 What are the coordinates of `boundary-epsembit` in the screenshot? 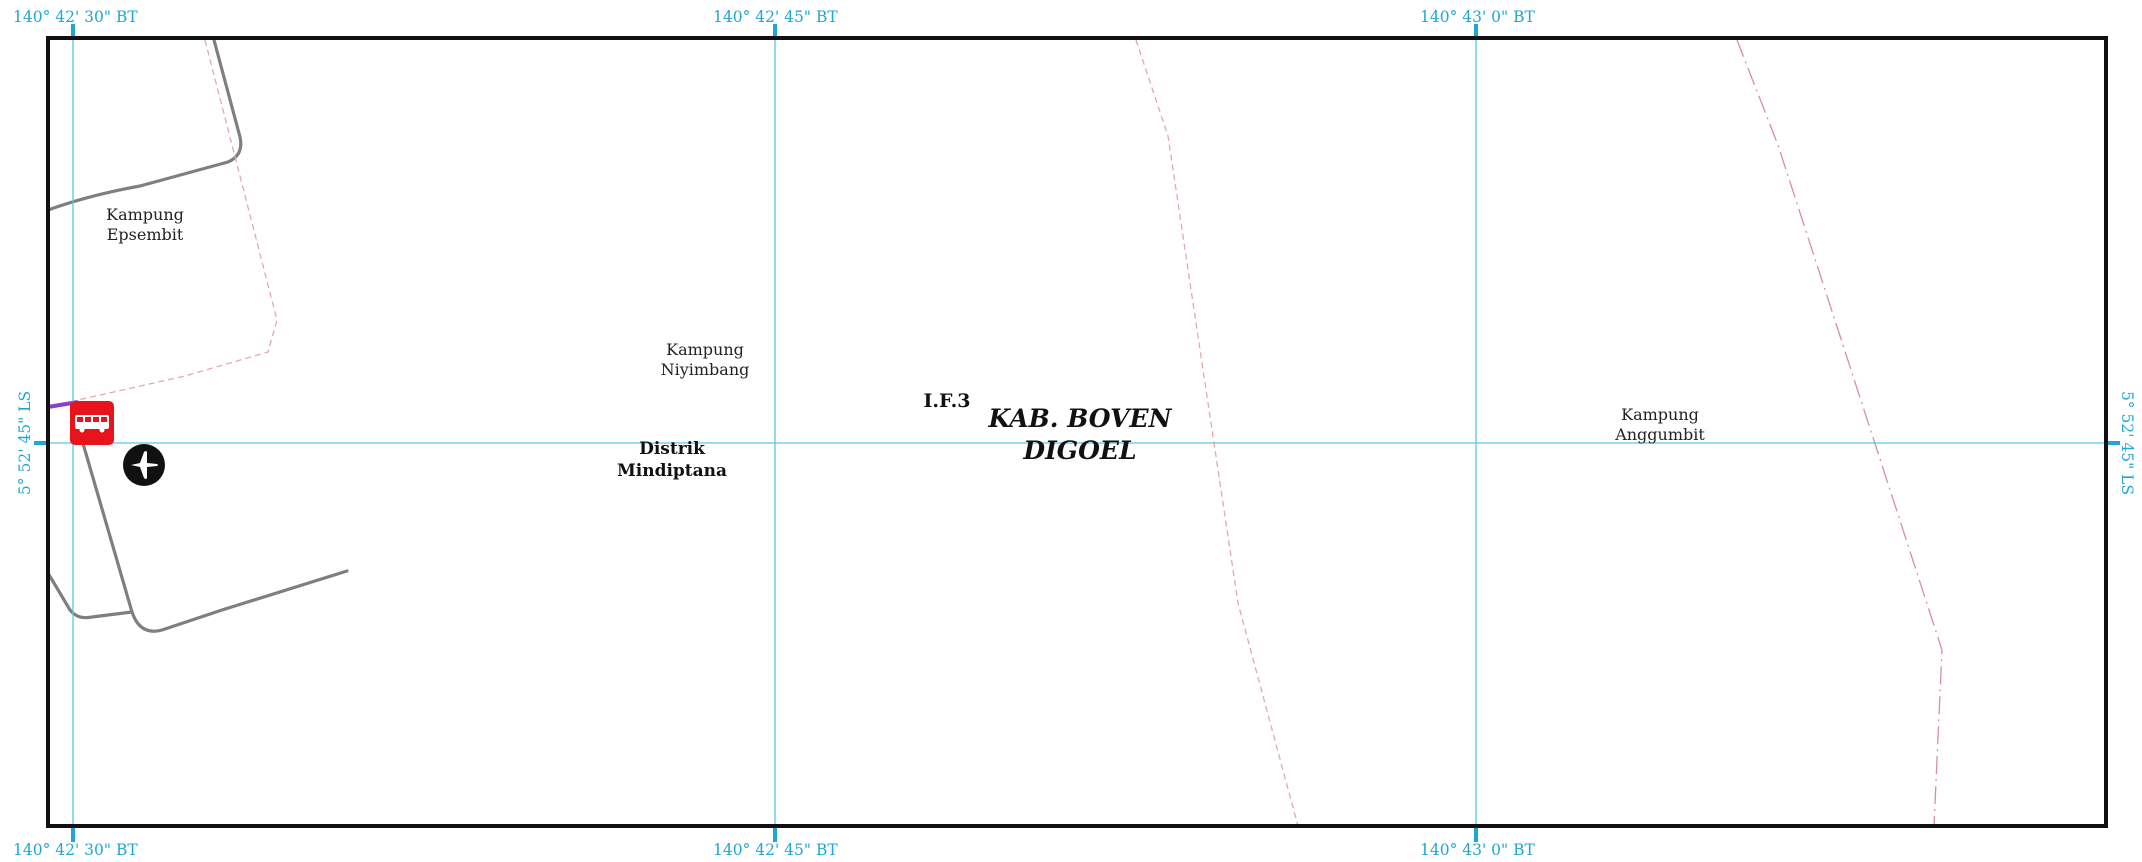 It's located at (177, 220).